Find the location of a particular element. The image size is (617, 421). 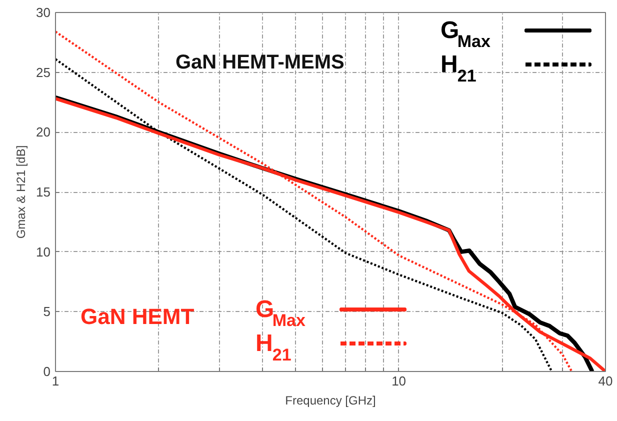

x-tick-label: 1 is located at coordinates (56, 381).